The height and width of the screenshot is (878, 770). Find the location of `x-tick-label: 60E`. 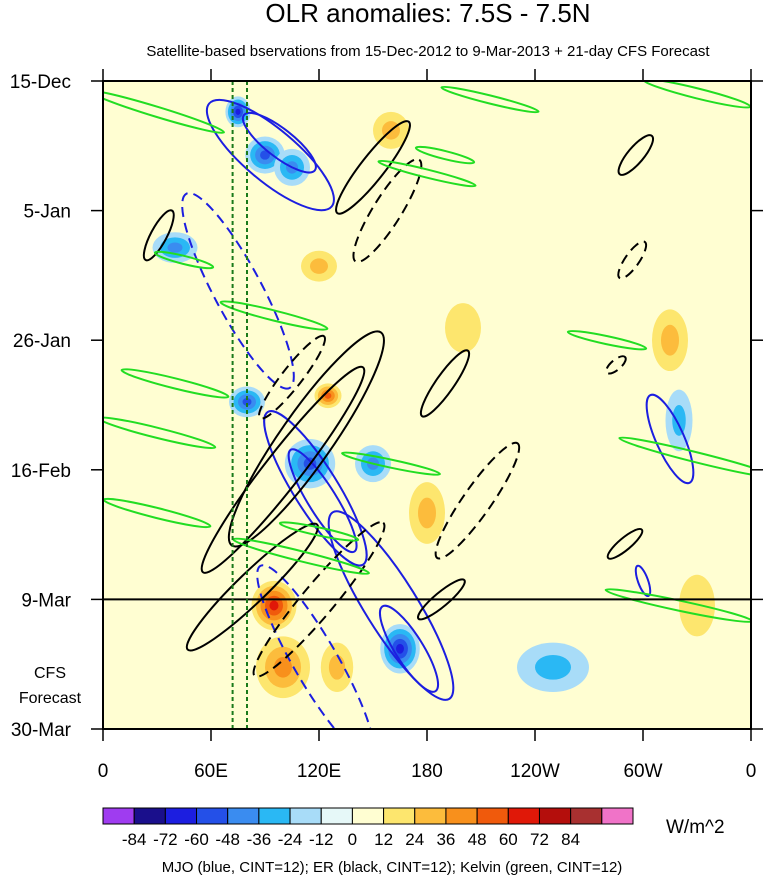

x-tick-label: 60E is located at coordinates (211, 771).